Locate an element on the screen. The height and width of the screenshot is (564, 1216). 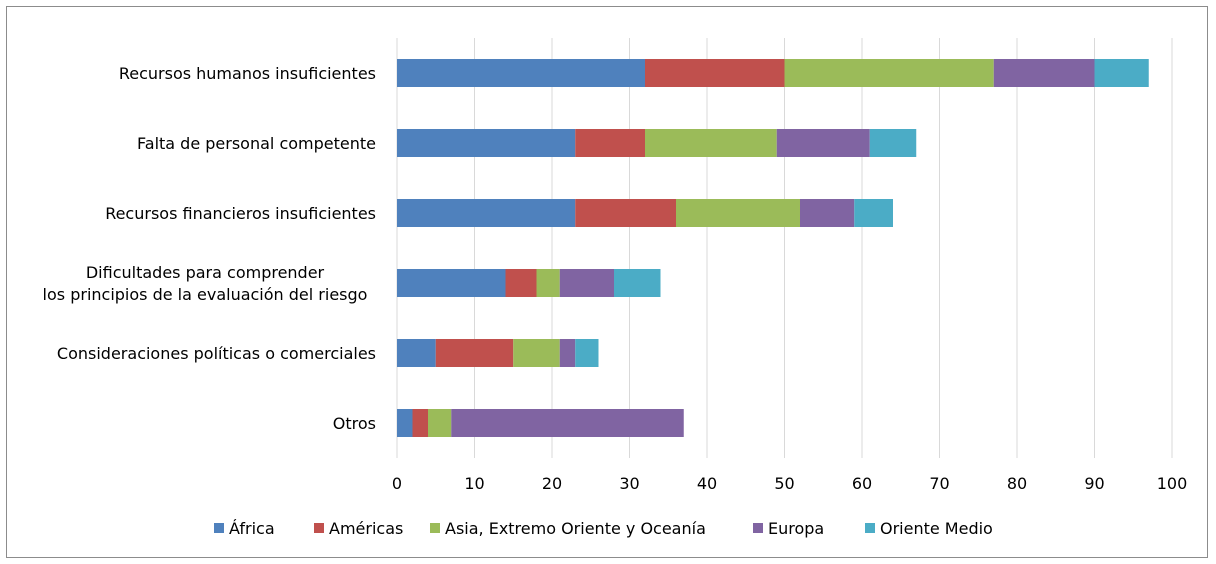
x-tick-label: 20 is located at coordinates (552, 483).